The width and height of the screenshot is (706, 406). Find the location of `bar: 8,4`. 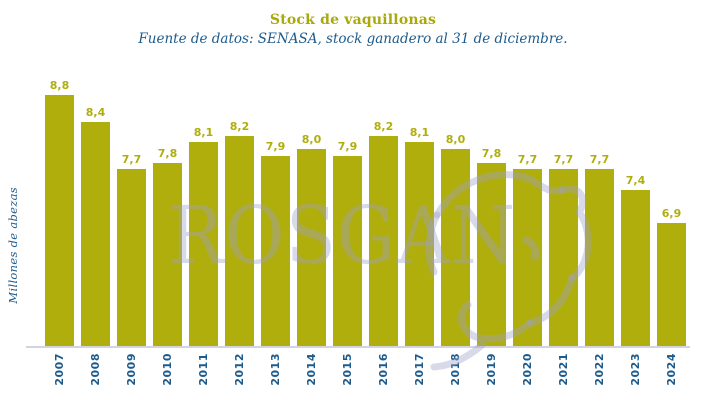

bar: 8,4 is located at coordinates (95, 226).